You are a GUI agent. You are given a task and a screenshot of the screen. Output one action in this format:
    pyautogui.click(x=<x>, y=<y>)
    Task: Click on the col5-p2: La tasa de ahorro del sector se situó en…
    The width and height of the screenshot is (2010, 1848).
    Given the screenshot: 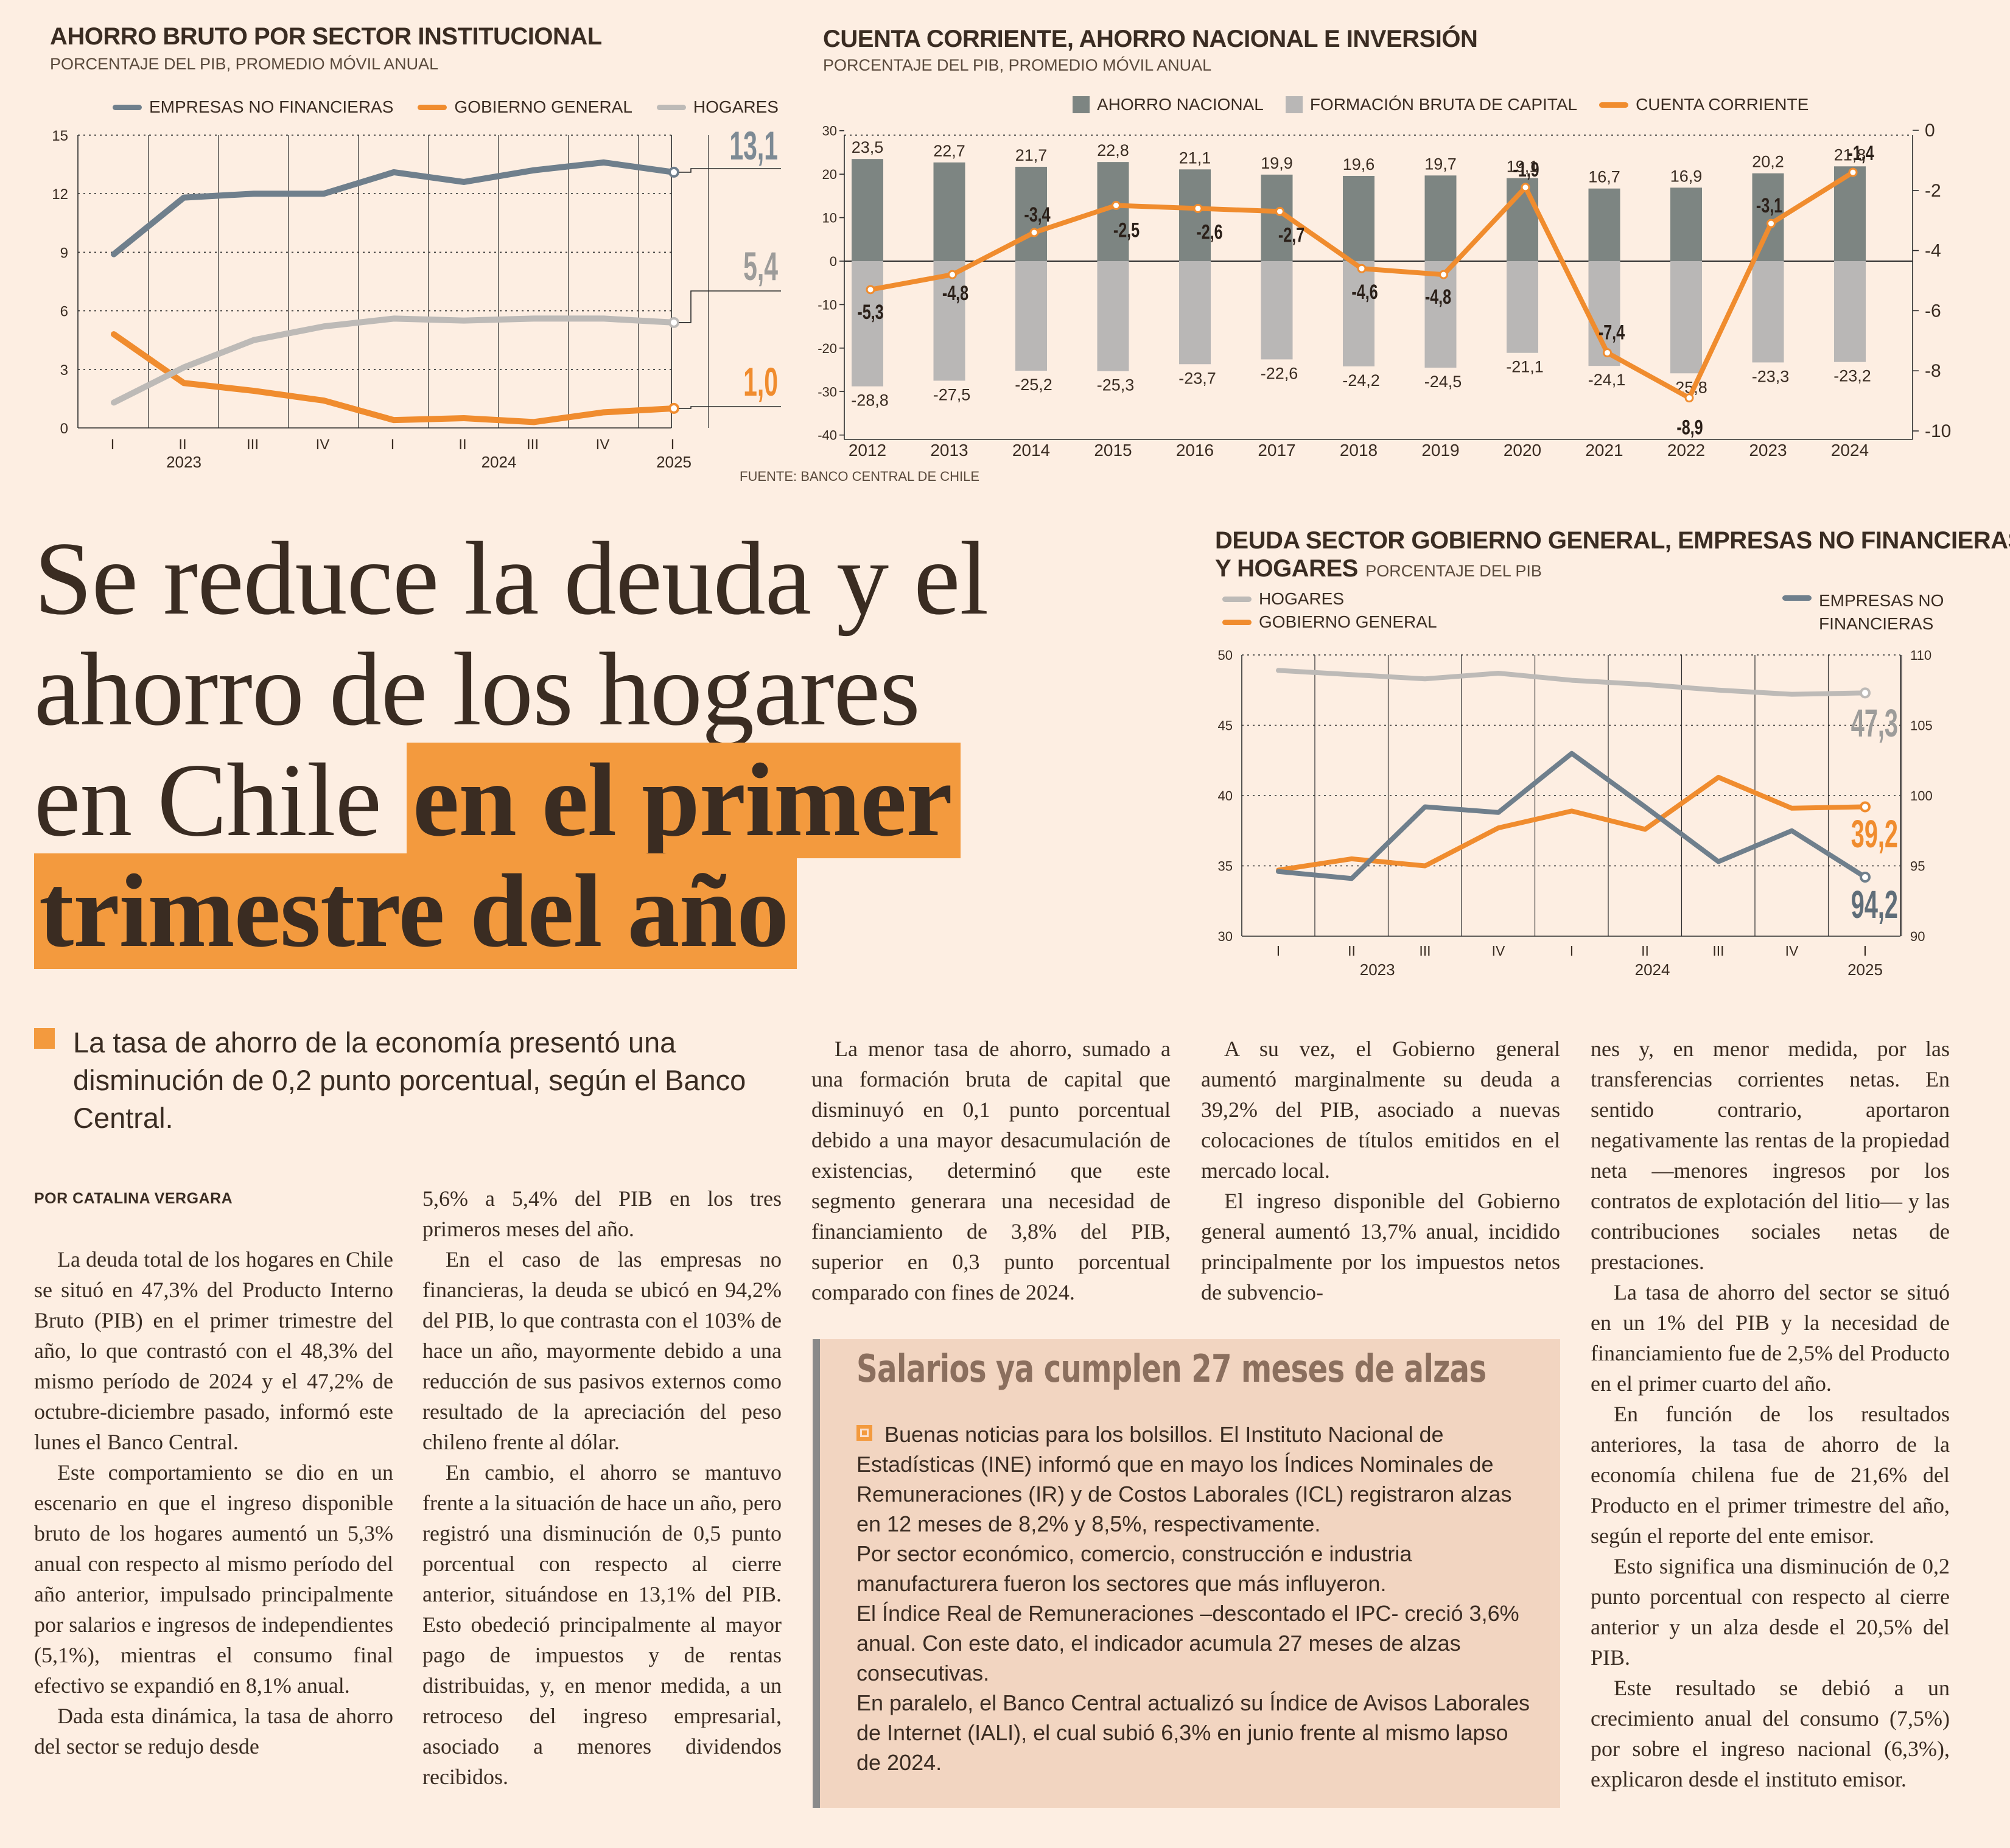 What is the action you would take?
    pyautogui.click(x=1770, y=1338)
    